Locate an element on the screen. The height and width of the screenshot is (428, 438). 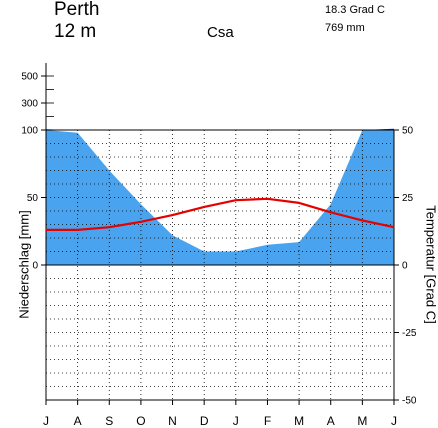
left-tick-label: 100 is located at coordinates (29, 131).